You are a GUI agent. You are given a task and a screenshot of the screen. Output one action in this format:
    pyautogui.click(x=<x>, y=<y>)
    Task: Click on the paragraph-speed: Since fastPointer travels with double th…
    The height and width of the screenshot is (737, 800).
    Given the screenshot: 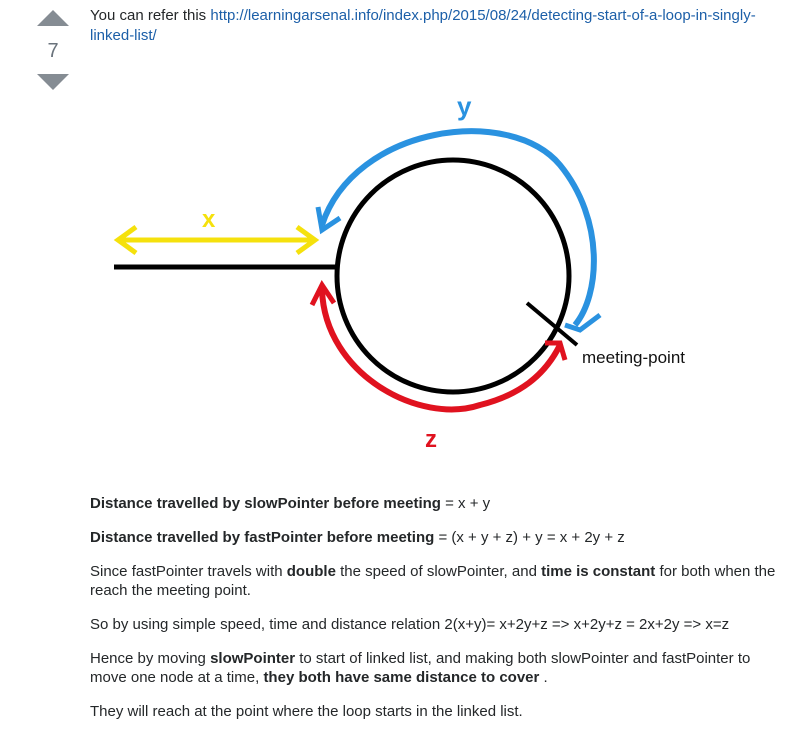 What is the action you would take?
    pyautogui.click(x=435, y=581)
    